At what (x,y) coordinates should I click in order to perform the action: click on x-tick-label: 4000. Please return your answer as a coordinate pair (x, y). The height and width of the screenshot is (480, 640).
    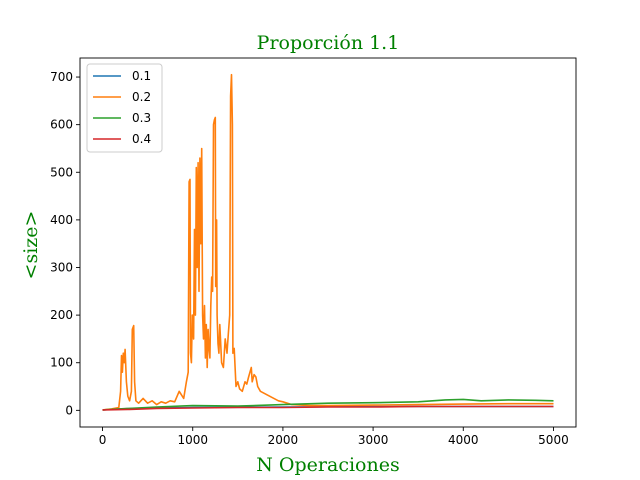
    Looking at the image, I should click on (463, 440).